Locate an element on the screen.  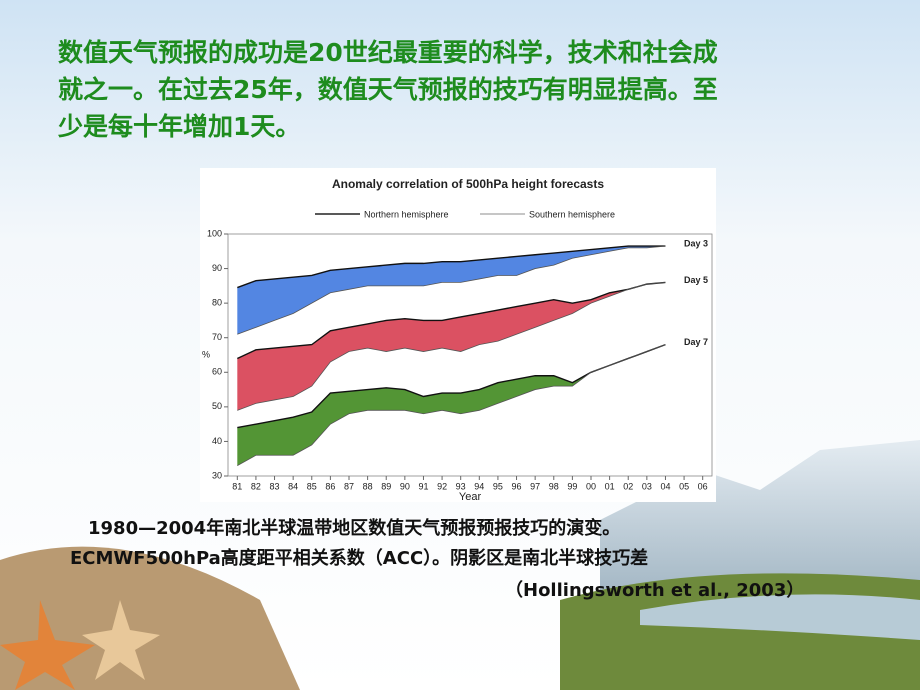
band-label: Day 3 is located at coordinates (696, 243).